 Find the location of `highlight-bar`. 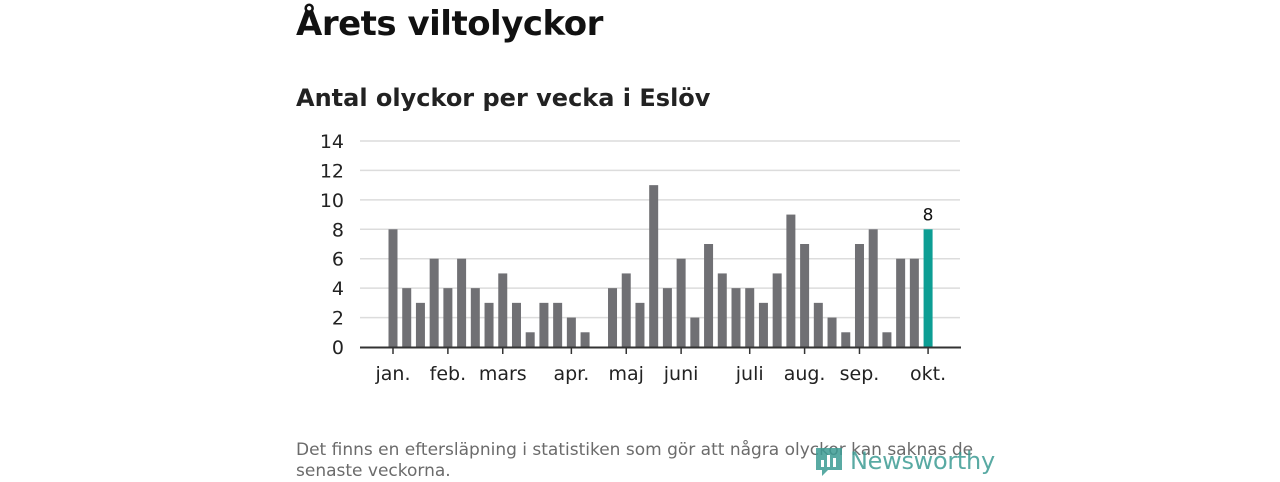

highlight-bar is located at coordinates (928, 288).